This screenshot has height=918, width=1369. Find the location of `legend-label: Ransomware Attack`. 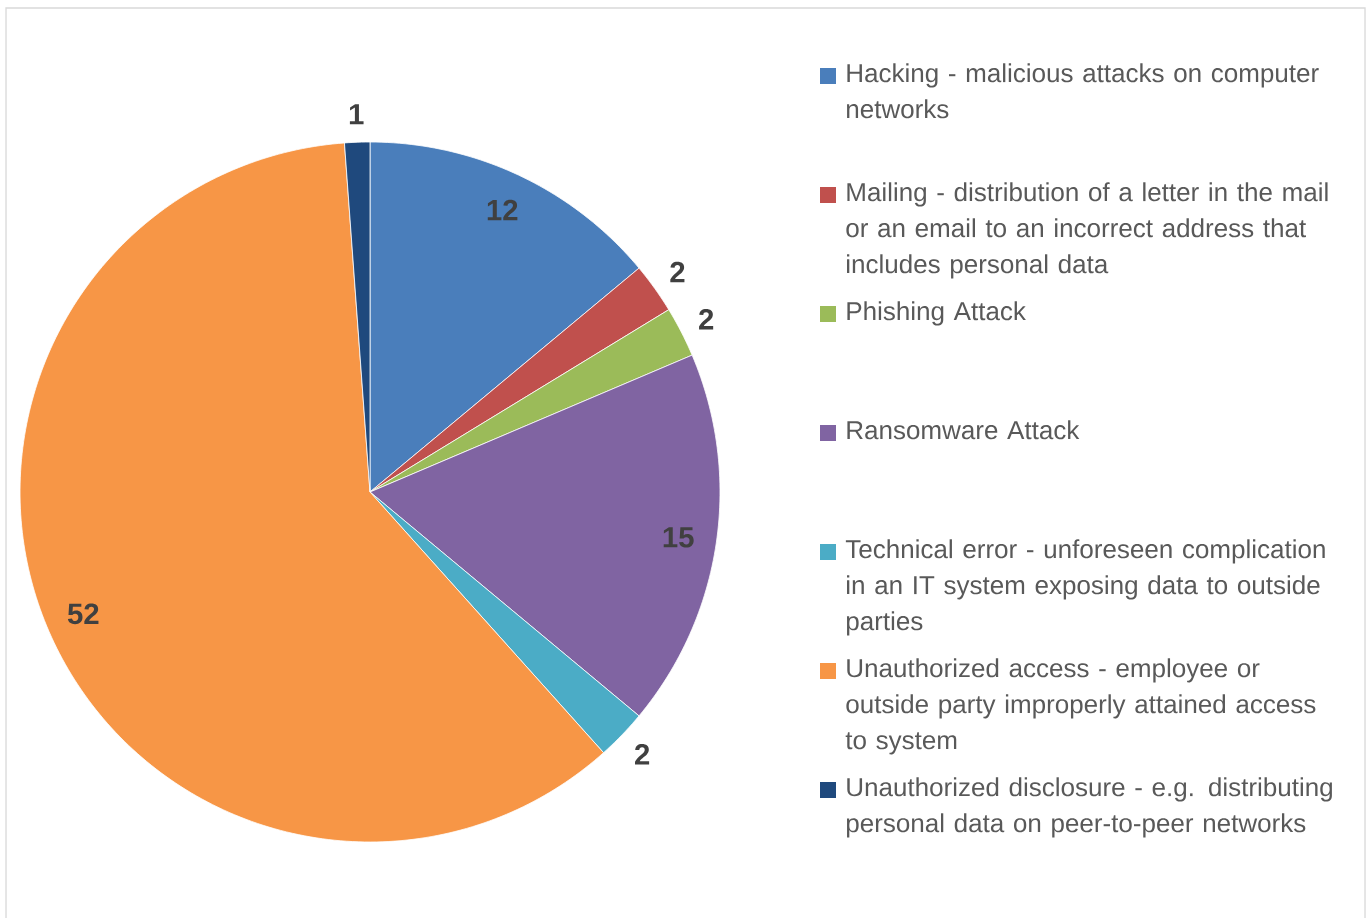

legend-label: Ransomware Attack is located at coordinates (963, 430).